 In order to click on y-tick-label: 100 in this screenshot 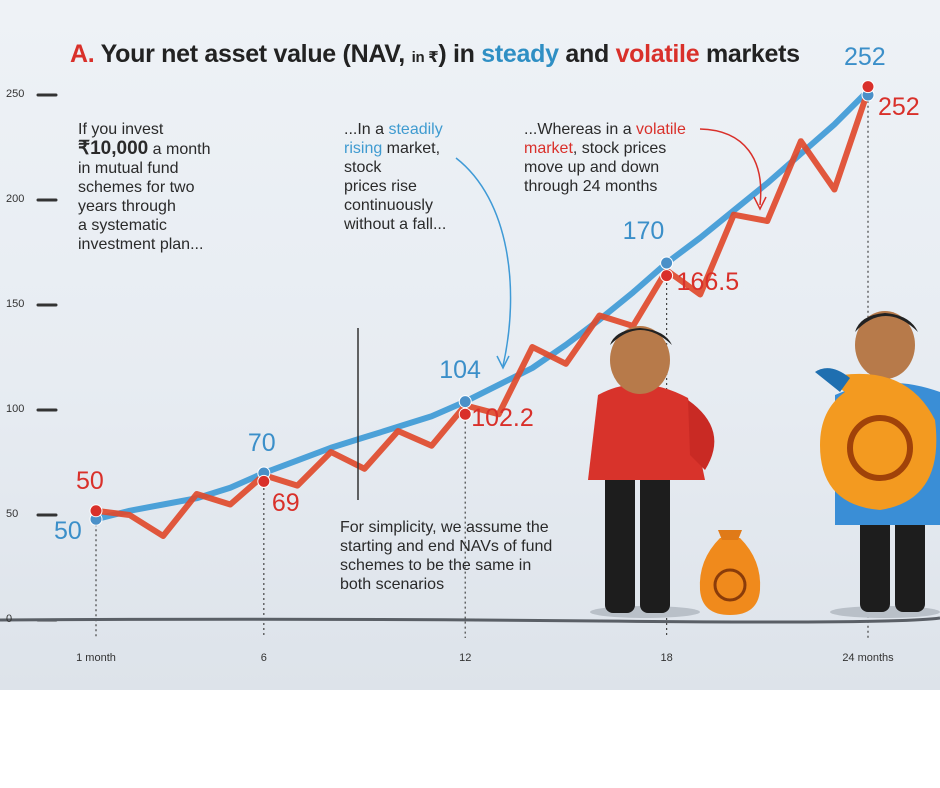, I will do `click(15, 409)`.